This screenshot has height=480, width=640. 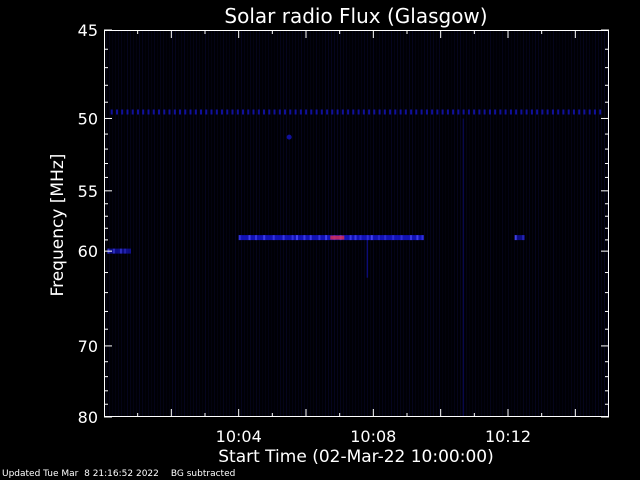 I want to click on vertical-streak, so click(x=367, y=258).